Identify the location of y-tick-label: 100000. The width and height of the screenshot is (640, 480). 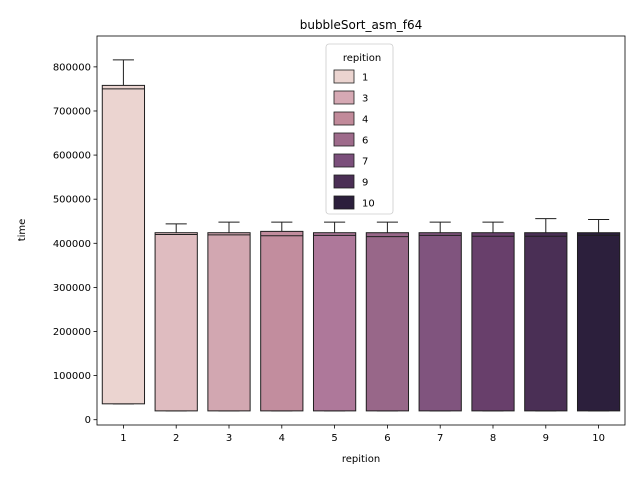
(72, 376).